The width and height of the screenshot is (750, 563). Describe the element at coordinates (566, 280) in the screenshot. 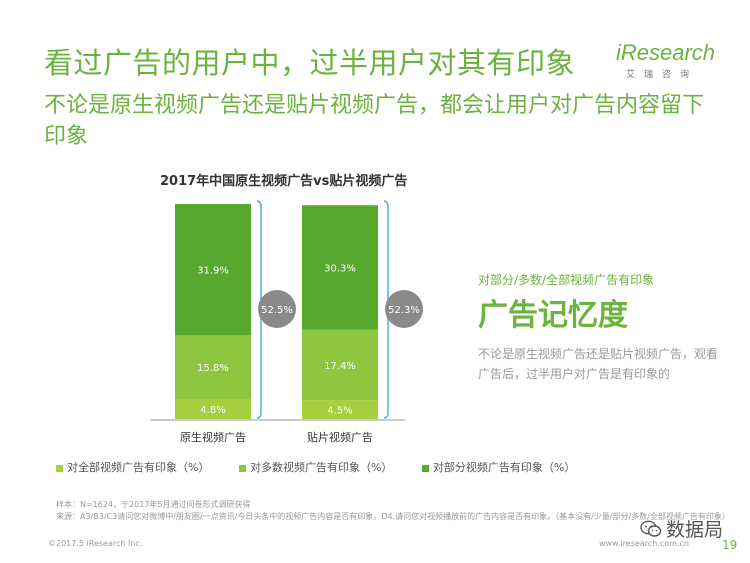

I see `side-caption: 对部分/多数/全部视频广告有印象` at that location.